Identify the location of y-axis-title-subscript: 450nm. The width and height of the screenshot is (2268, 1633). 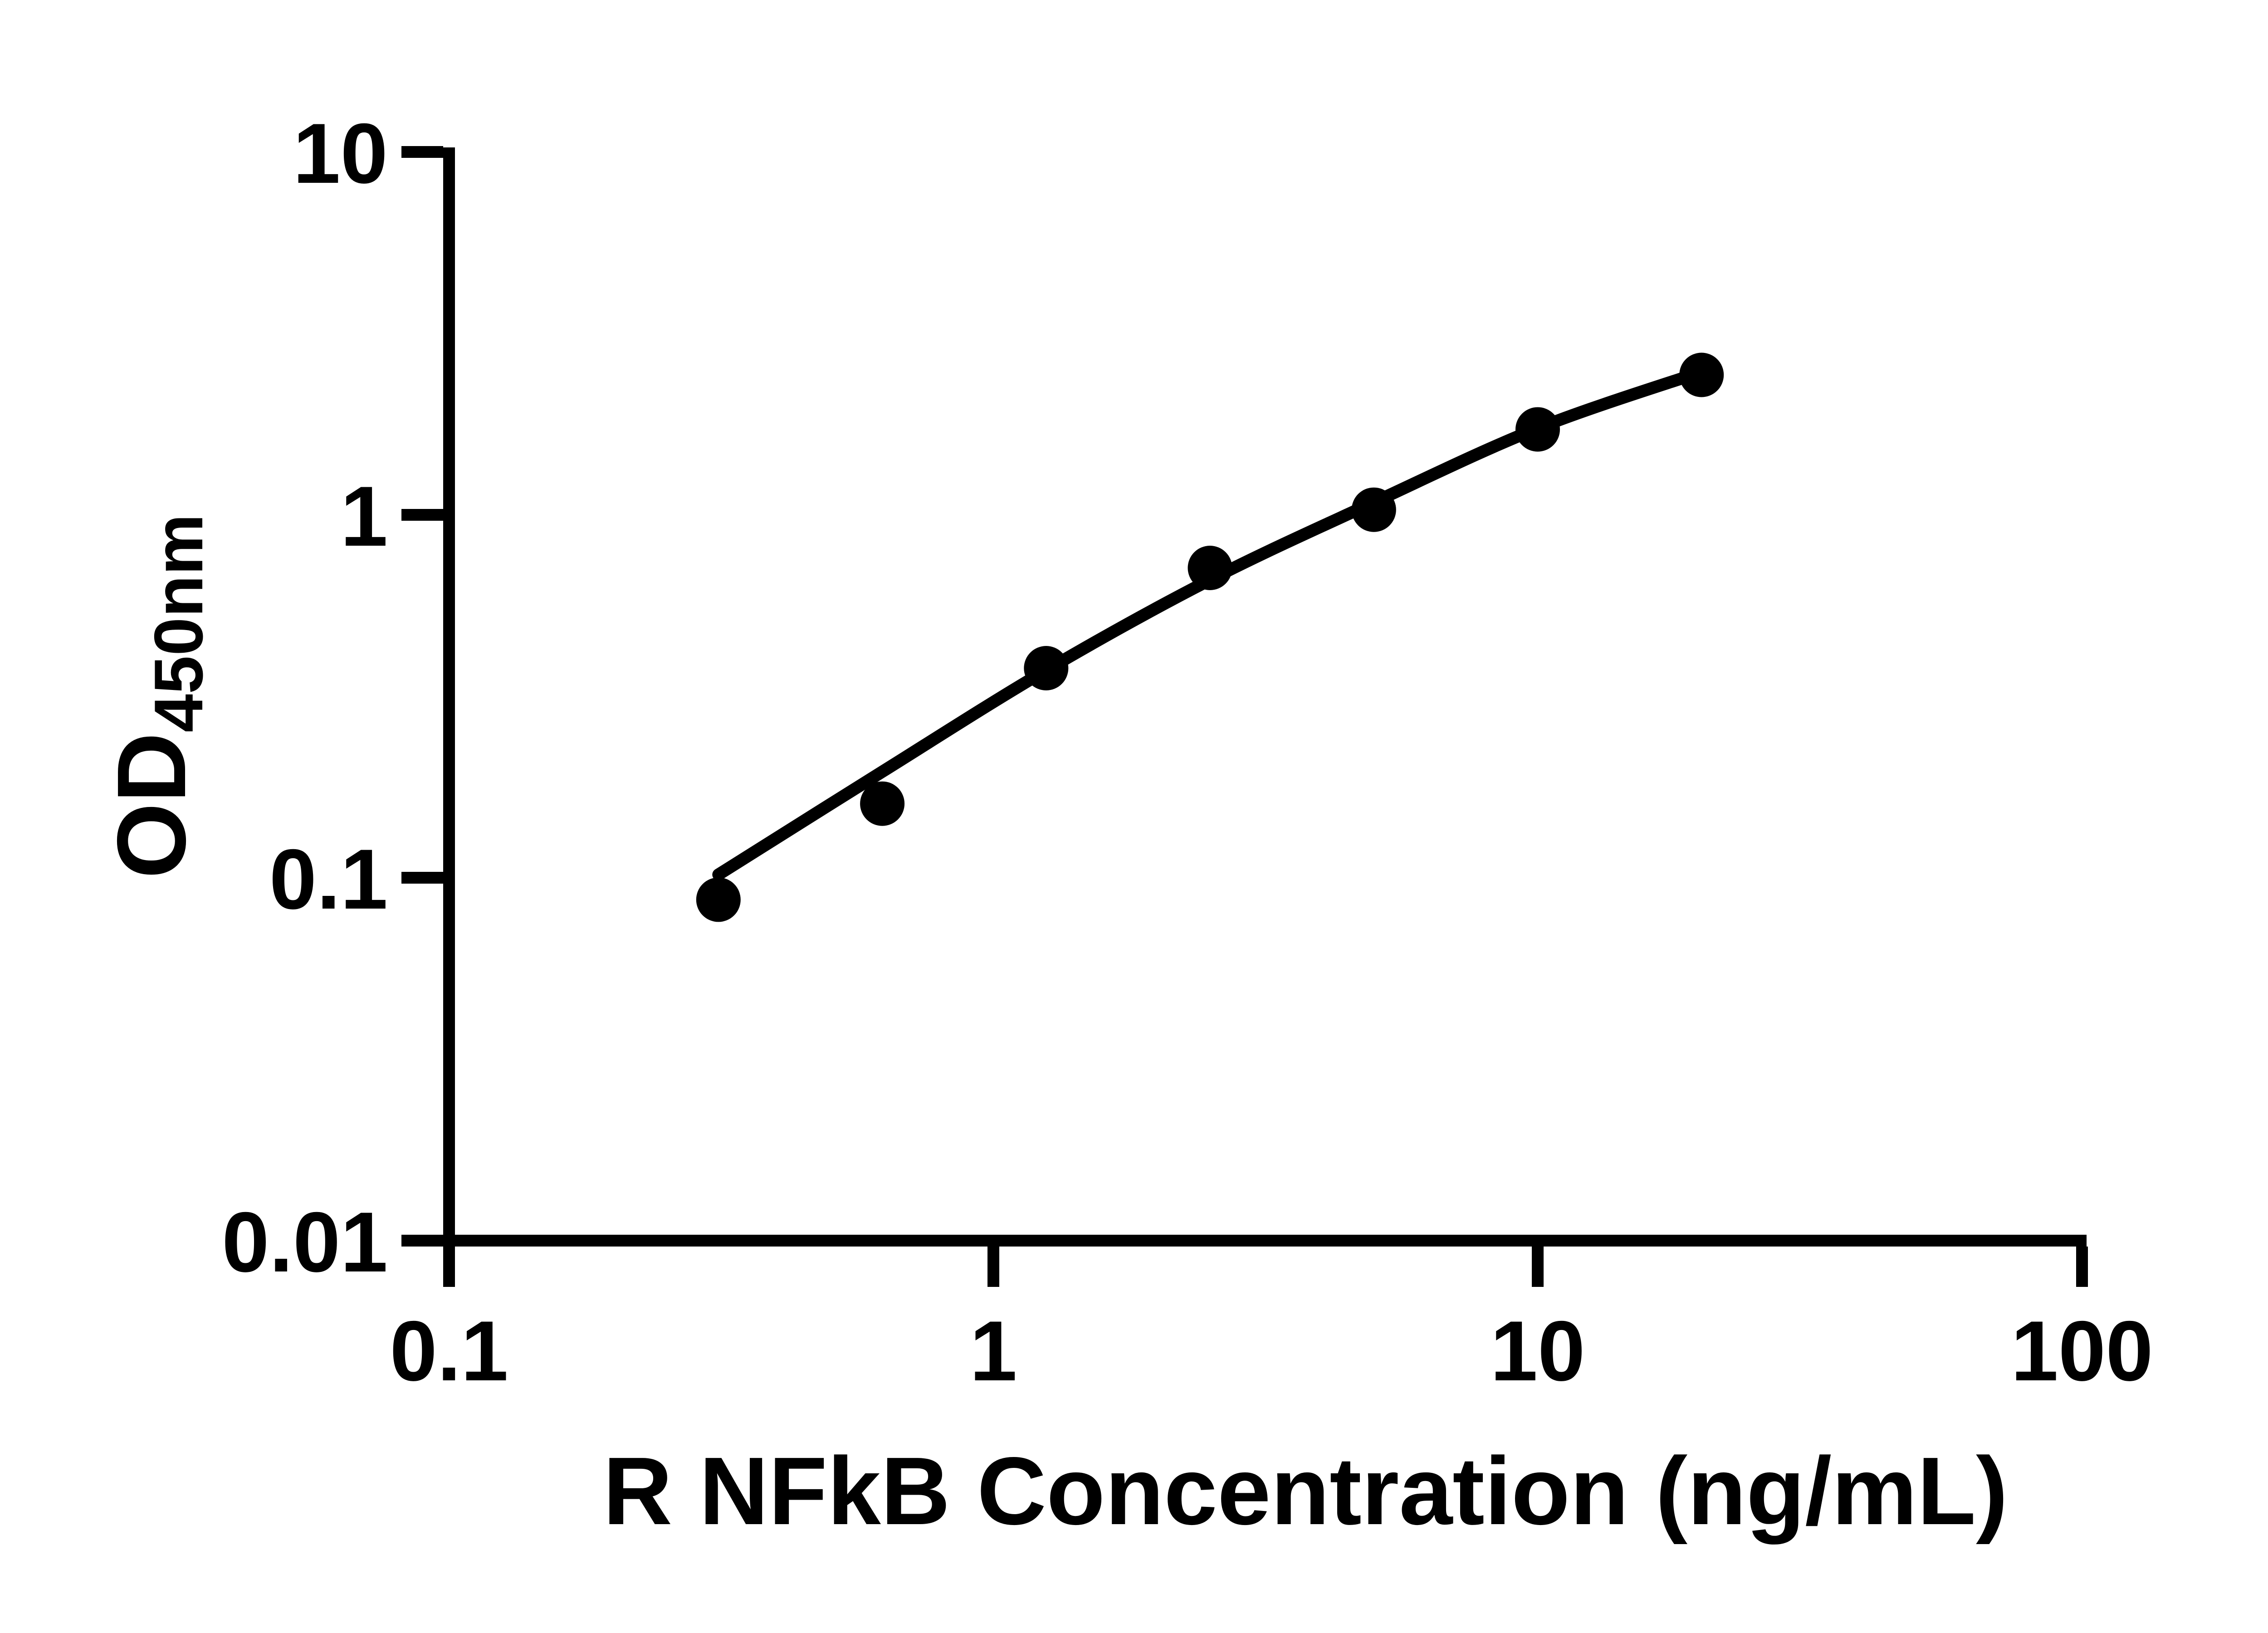
(178, 623).